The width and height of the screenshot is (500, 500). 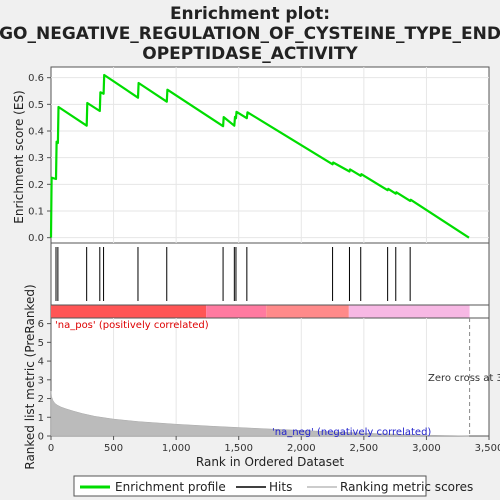 What do you see at coordinates (487, 448) in the screenshot?
I see `x-tick-label: 3,500` at bounding box center [487, 448].